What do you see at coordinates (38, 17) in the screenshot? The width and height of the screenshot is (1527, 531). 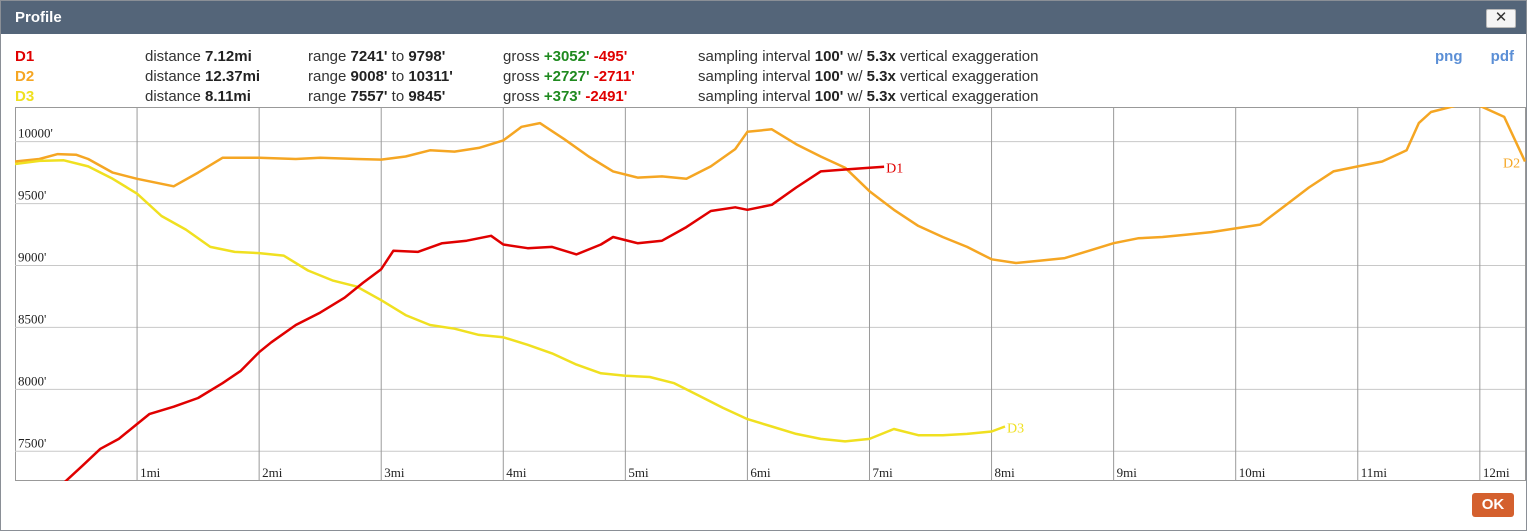 I see `dialog-title: Profile` at bounding box center [38, 17].